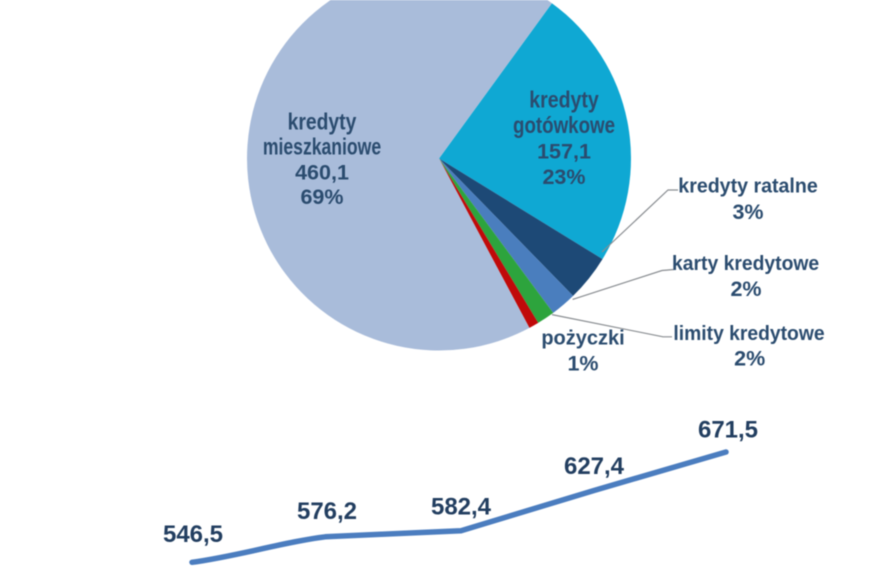 The height and width of the screenshot is (570, 883). I want to click on svg-text: 671,5, so click(728, 430).